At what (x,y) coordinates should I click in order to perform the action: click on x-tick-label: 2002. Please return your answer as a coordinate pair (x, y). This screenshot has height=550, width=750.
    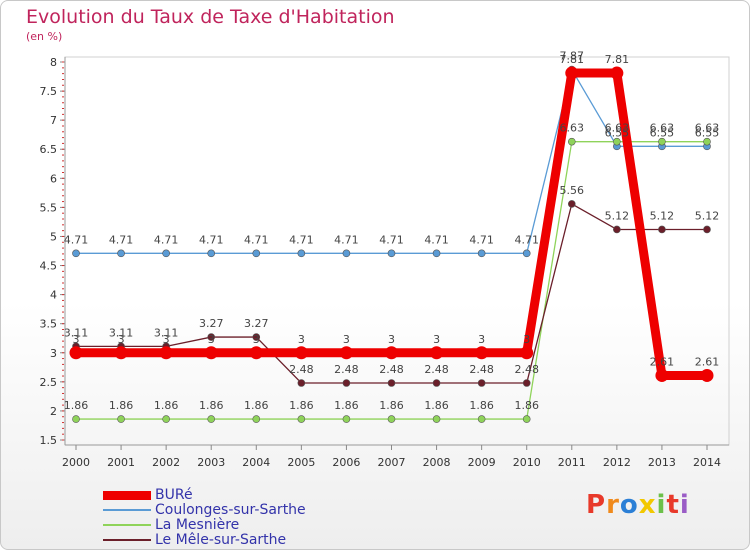
    Looking at the image, I should click on (166, 462).